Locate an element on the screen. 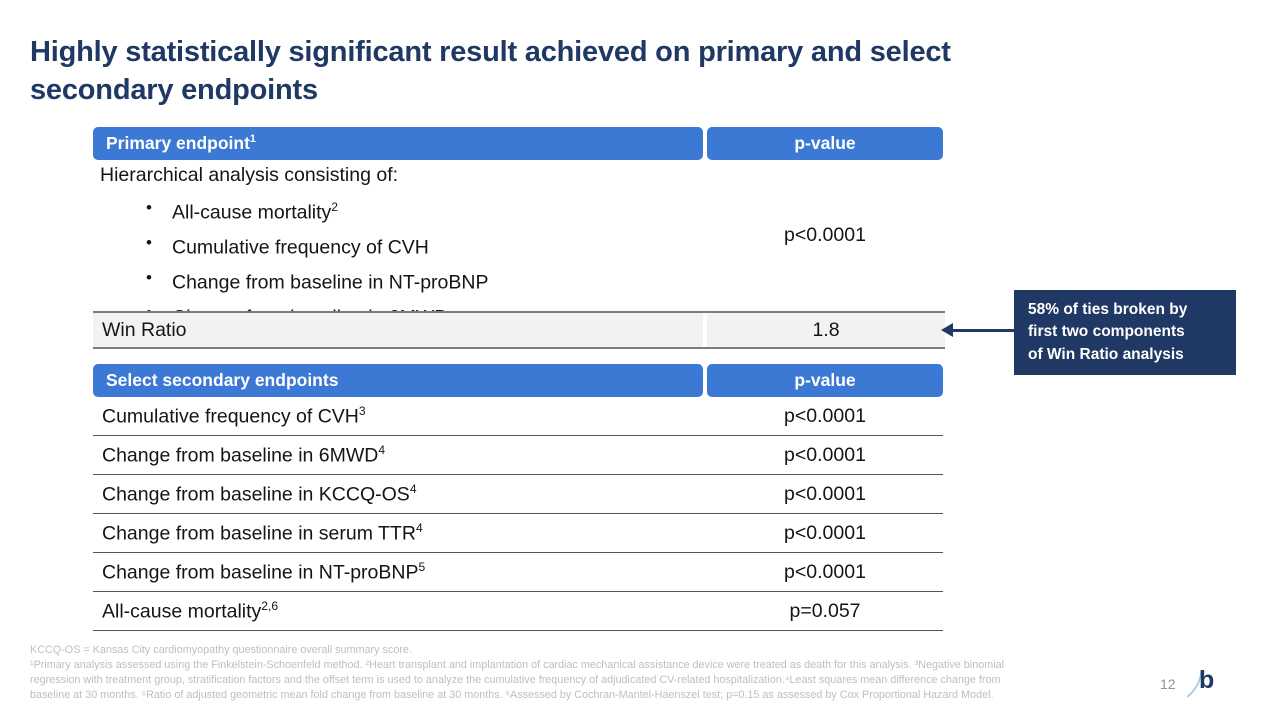 This screenshot has height=720, width=1280. table-row: Cumulative frequency of CVH3 p<0.0001 is located at coordinates (518, 416).